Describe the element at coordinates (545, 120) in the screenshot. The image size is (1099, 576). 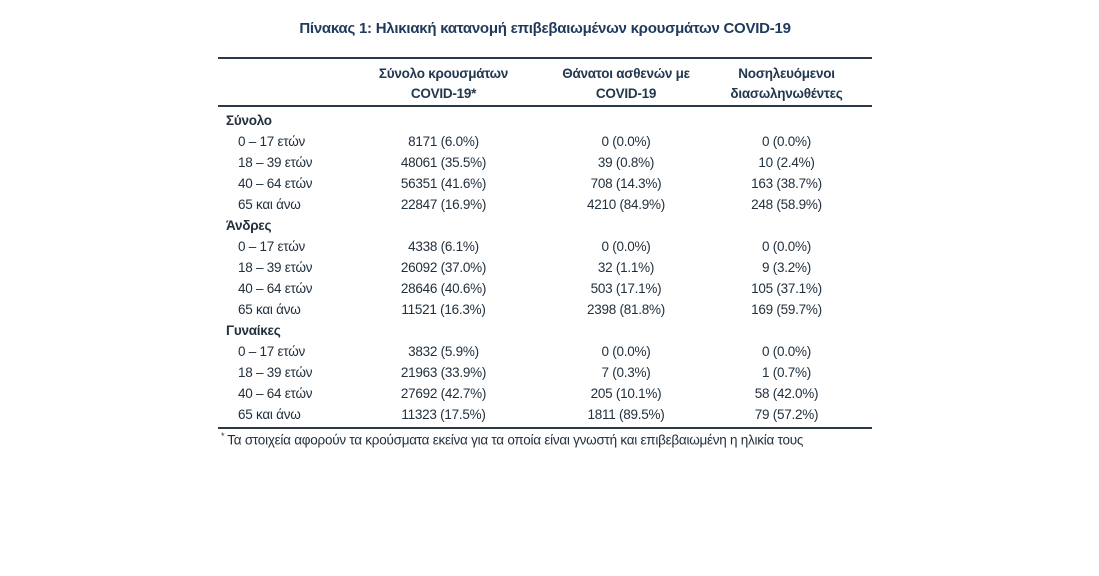
I see `section-row-total: Σύνολο` at that location.